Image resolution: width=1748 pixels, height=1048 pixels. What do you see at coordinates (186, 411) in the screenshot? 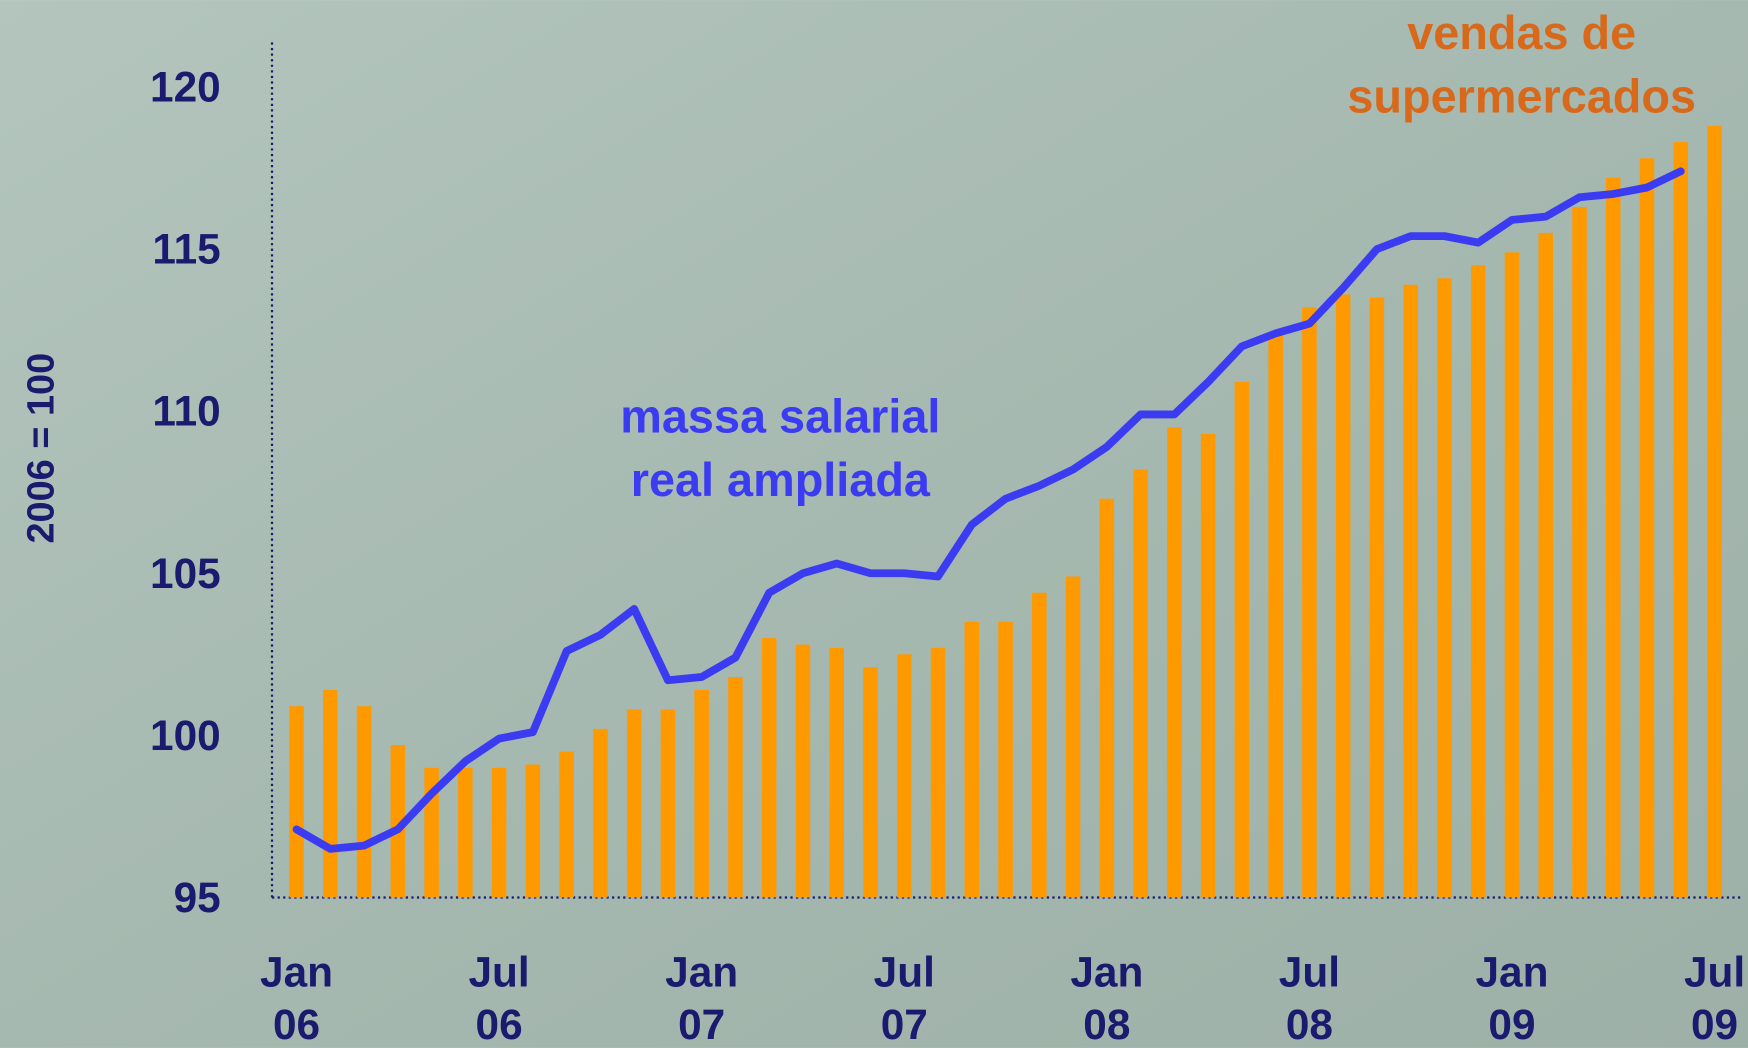
I see `y-tick-label: 110` at bounding box center [186, 411].